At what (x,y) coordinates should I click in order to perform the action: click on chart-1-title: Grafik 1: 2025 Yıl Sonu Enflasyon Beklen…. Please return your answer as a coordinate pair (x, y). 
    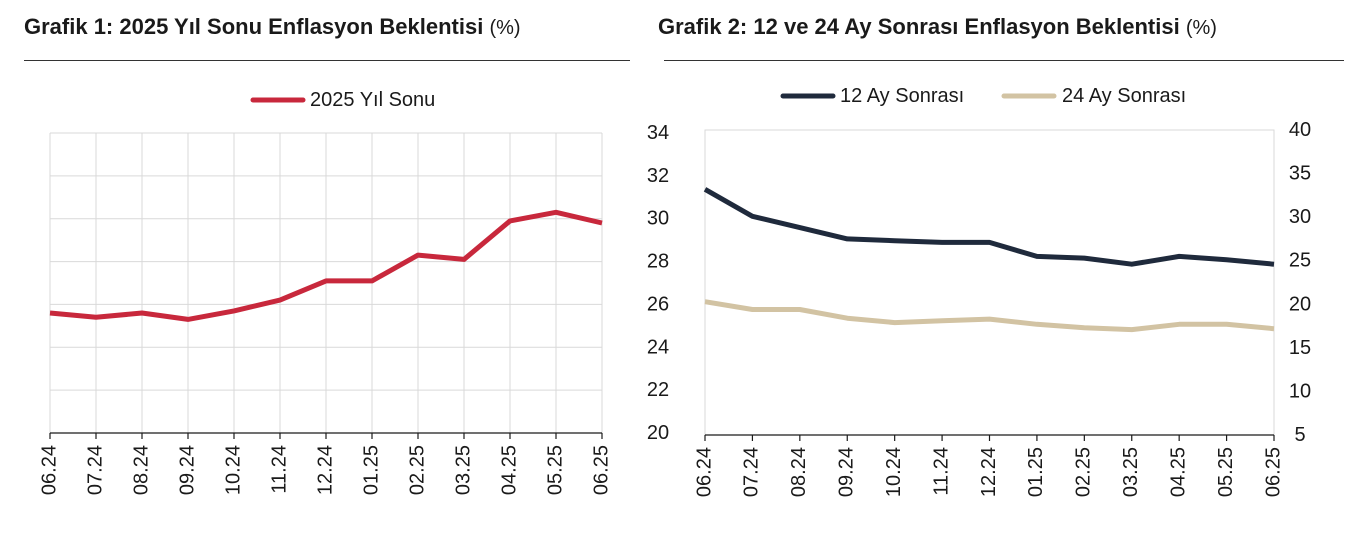
    Looking at the image, I should click on (272, 27).